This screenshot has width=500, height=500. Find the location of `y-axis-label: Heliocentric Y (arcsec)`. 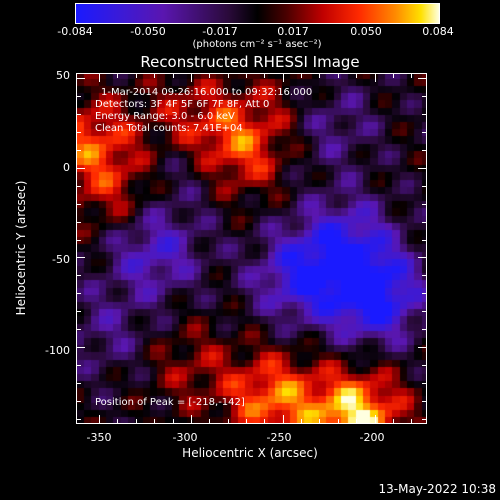

y-axis-label: Heliocentric Y (arcsec) is located at coordinates (21, 248).